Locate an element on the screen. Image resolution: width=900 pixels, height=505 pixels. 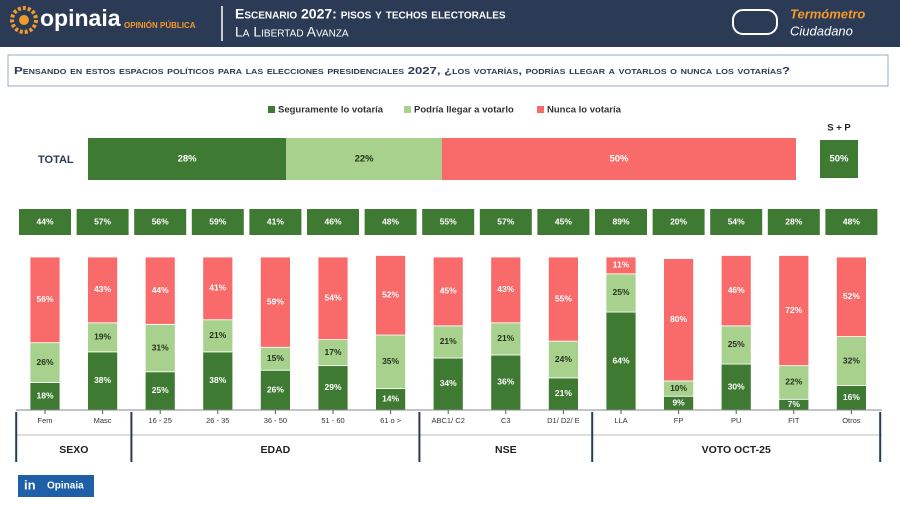
x-tick-label: Fem is located at coordinates (45, 420).